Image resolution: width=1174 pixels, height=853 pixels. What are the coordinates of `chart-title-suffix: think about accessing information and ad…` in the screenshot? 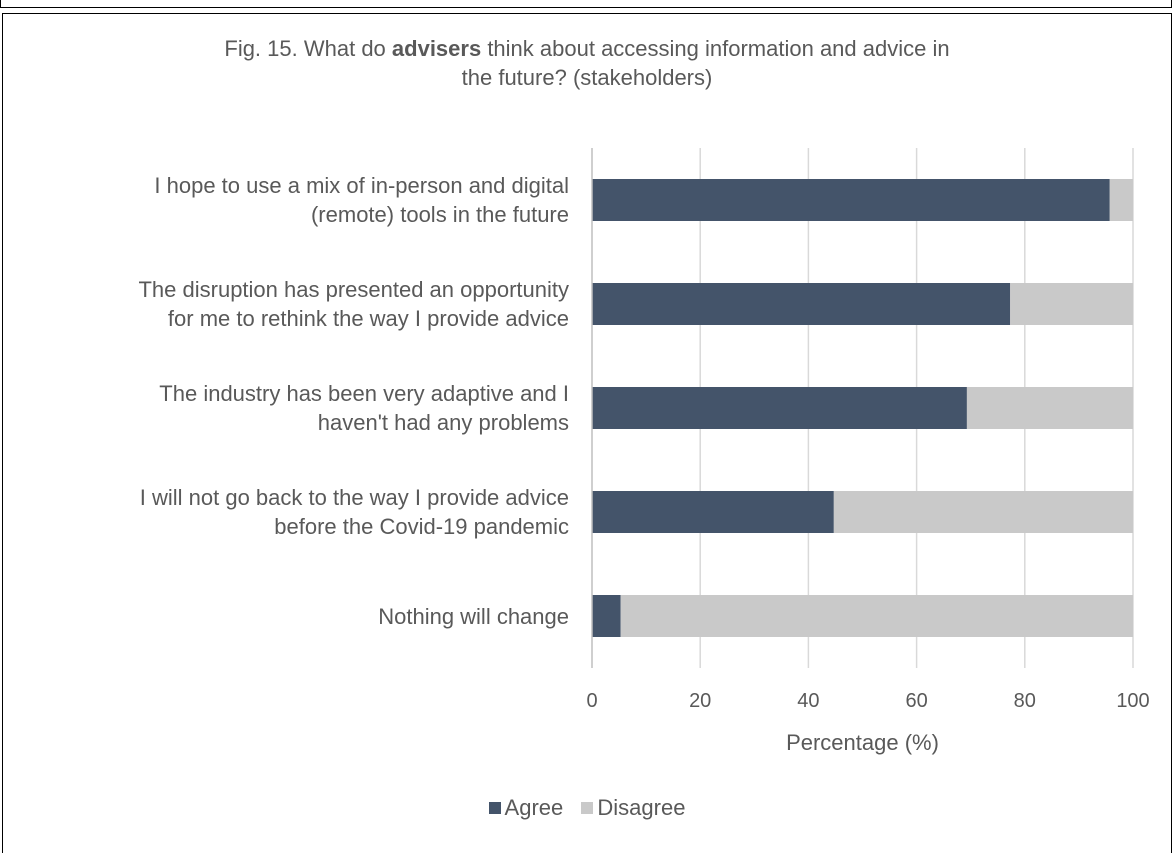 It's located at (715, 48).